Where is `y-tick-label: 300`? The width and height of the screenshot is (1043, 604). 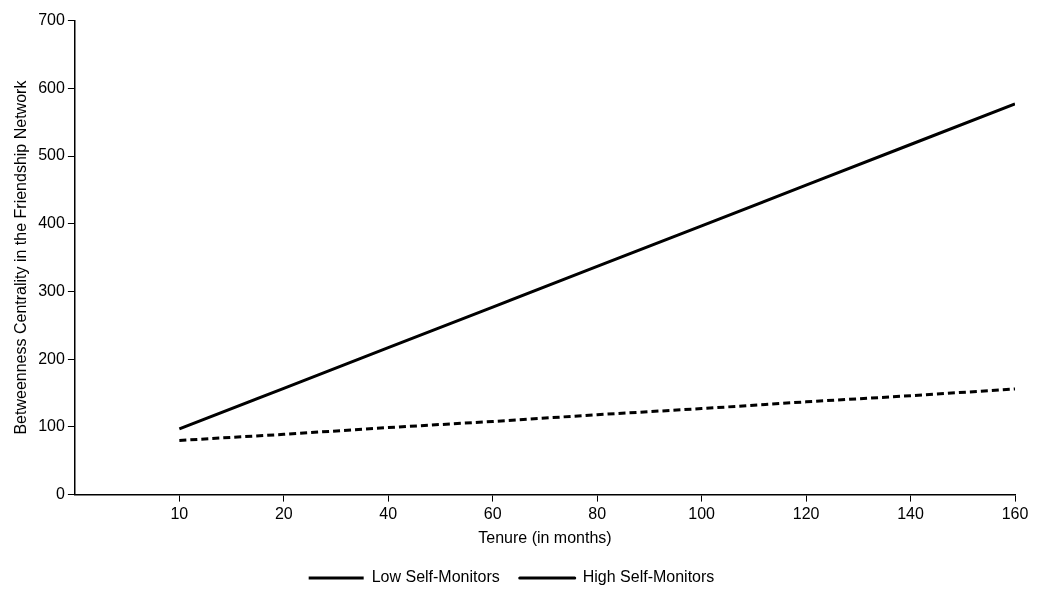 y-tick-label: 300 is located at coordinates (51, 290).